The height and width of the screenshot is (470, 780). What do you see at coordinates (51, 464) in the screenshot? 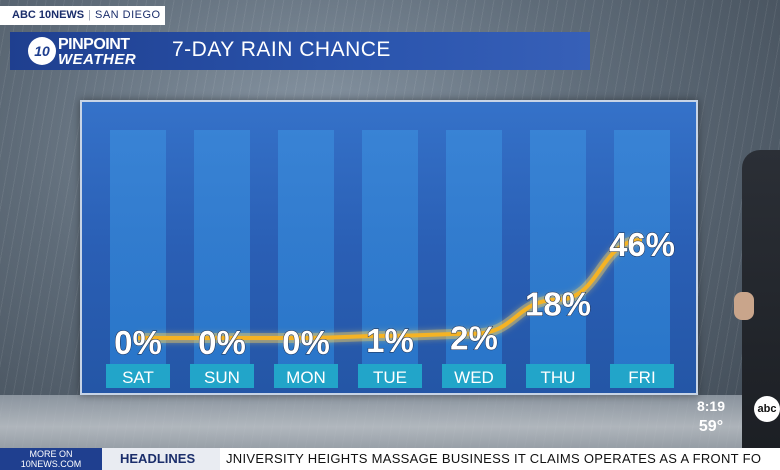
I see `ticker-more-line2: 10NEWS.COM` at bounding box center [51, 464].